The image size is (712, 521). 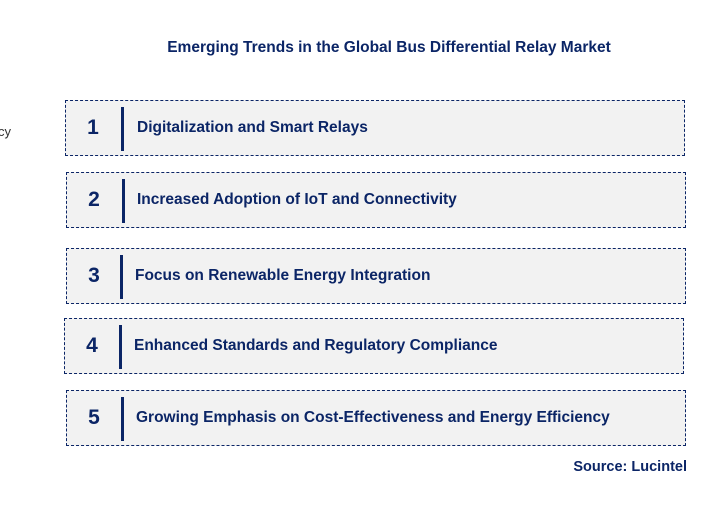 I want to click on trend-number: 2, so click(x=94, y=199).